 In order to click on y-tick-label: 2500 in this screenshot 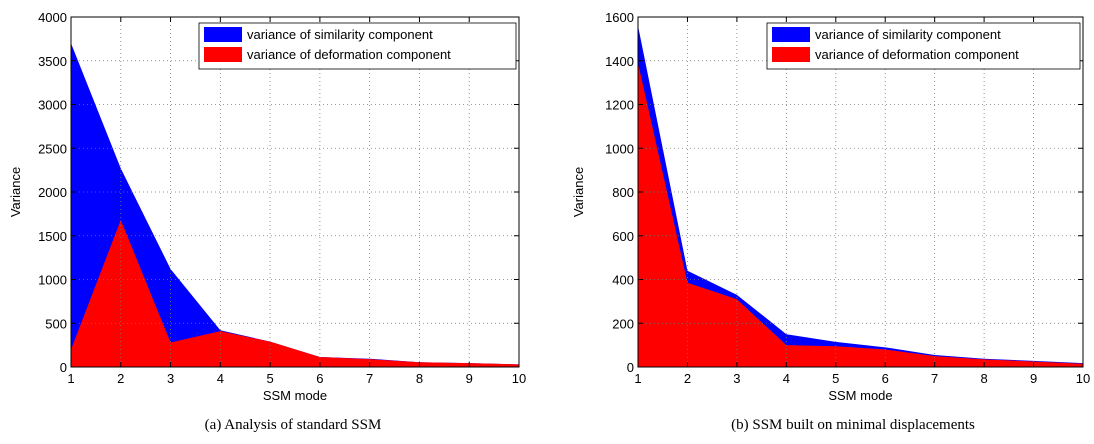, I will do `click(52, 148)`.